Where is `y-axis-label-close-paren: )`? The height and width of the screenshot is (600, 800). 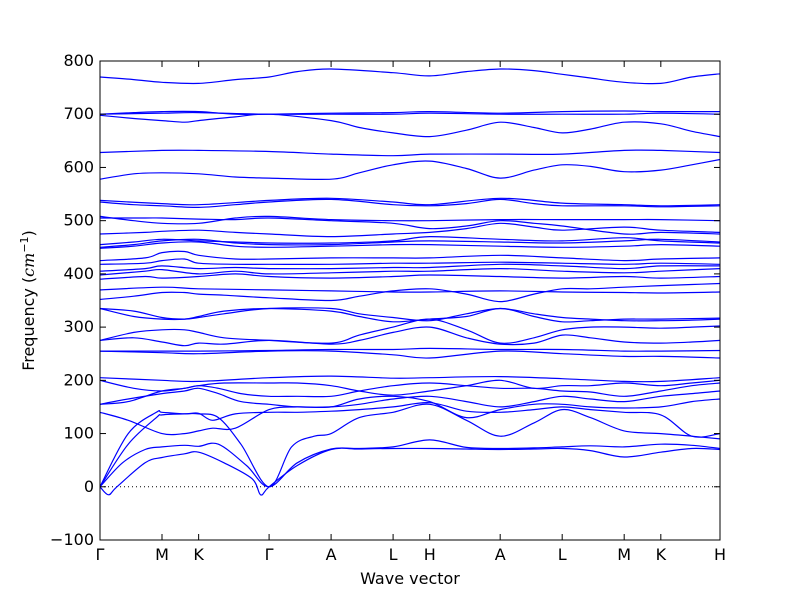 y-axis-label-close-paren: ) is located at coordinates (28, 233).